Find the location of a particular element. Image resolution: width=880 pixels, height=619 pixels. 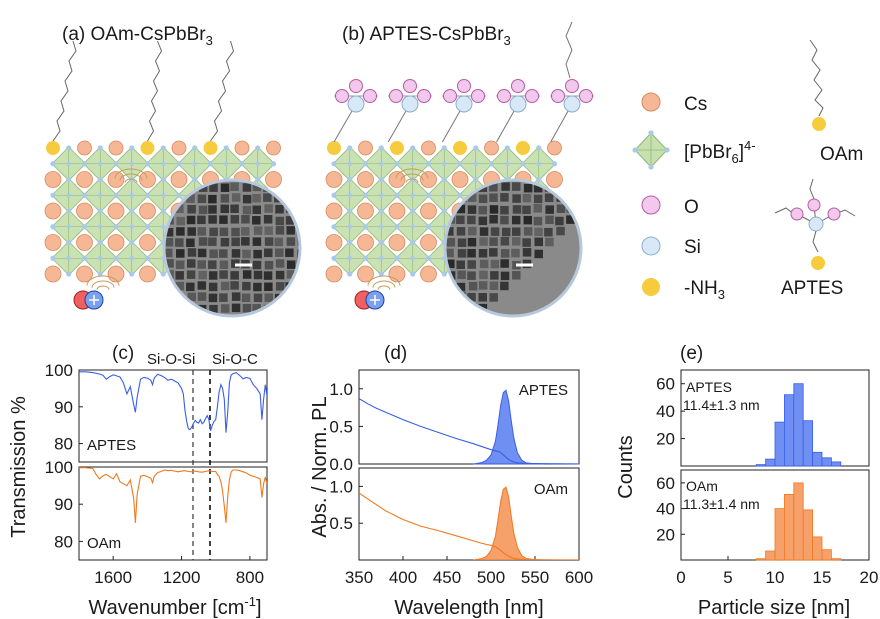

oam-ligand-chain is located at coordinates (64, 91).